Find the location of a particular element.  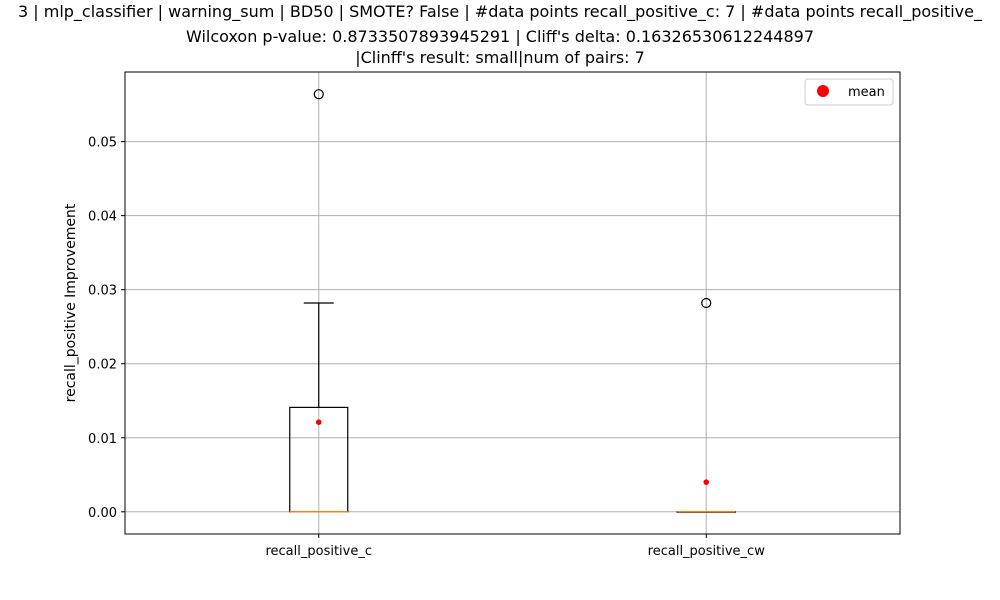

y-tick-label: 0.02 is located at coordinates (102, 365).